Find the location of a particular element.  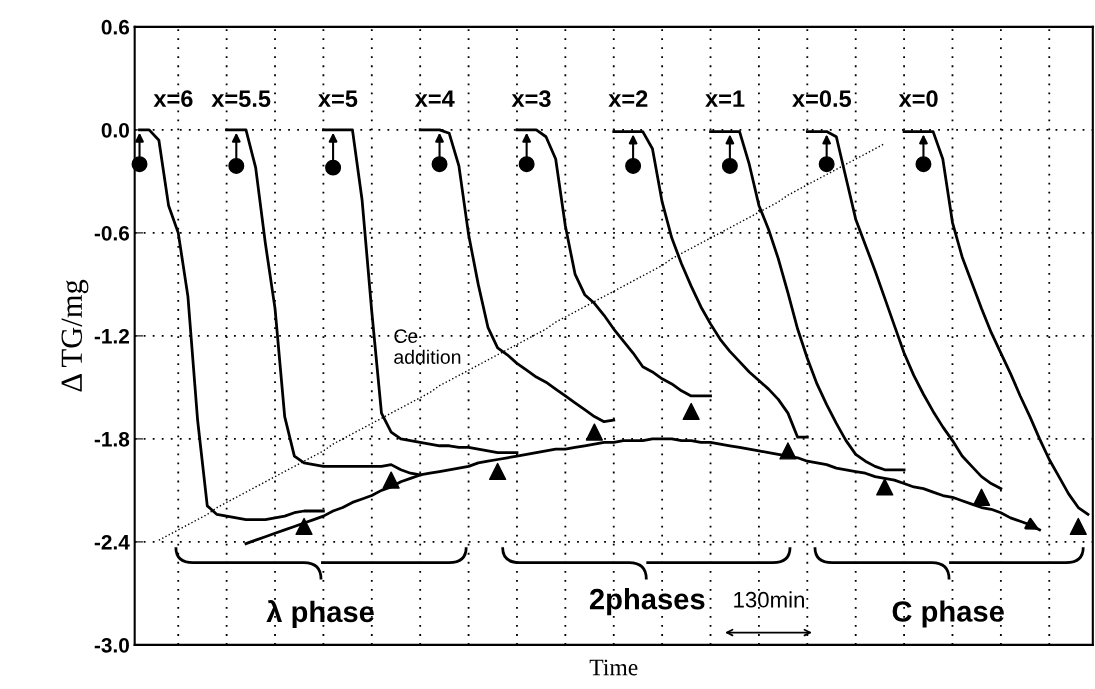

series-label: x=3 is located at coordinates (531, 99).